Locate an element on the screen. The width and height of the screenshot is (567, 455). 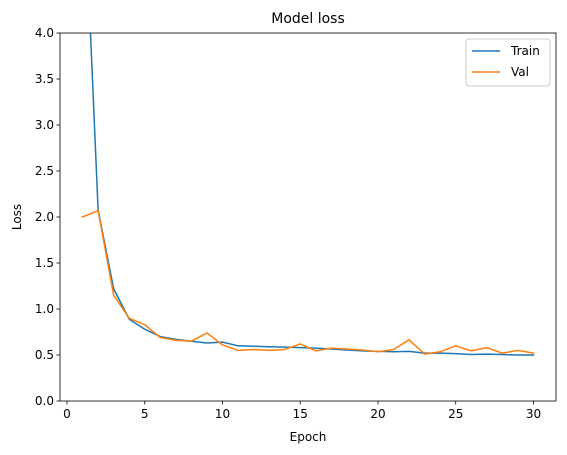
y-tick-label: 2.0 is located at coordinates (44, 217).